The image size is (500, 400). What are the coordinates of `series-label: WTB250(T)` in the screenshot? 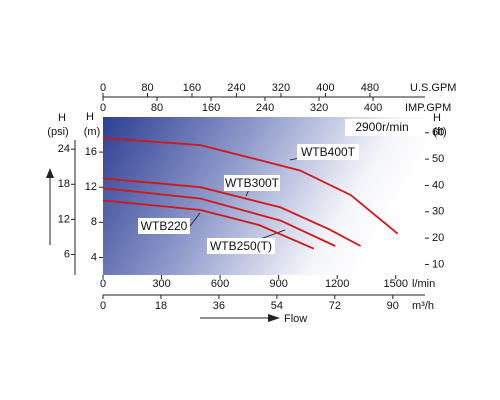 It's located at (241, 246).